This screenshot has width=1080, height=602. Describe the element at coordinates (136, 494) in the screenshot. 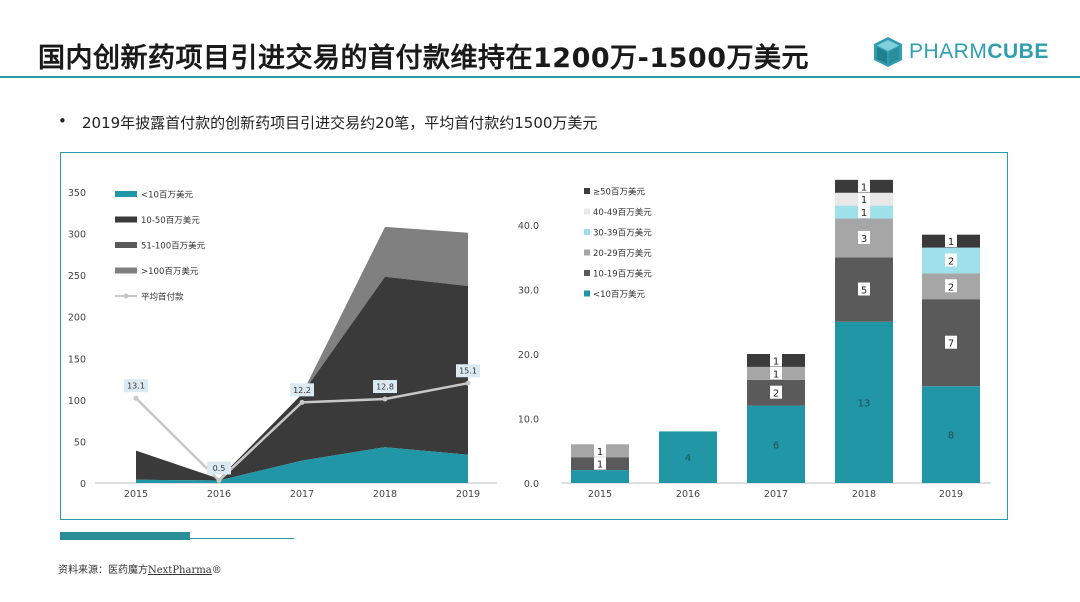

I see `area-x-tick-label: 2015` at that location.